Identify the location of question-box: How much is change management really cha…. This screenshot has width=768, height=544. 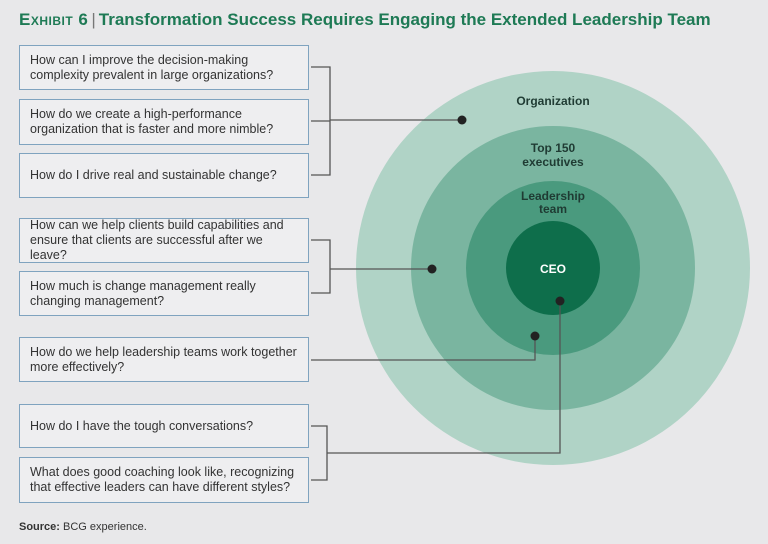
(164, 293).